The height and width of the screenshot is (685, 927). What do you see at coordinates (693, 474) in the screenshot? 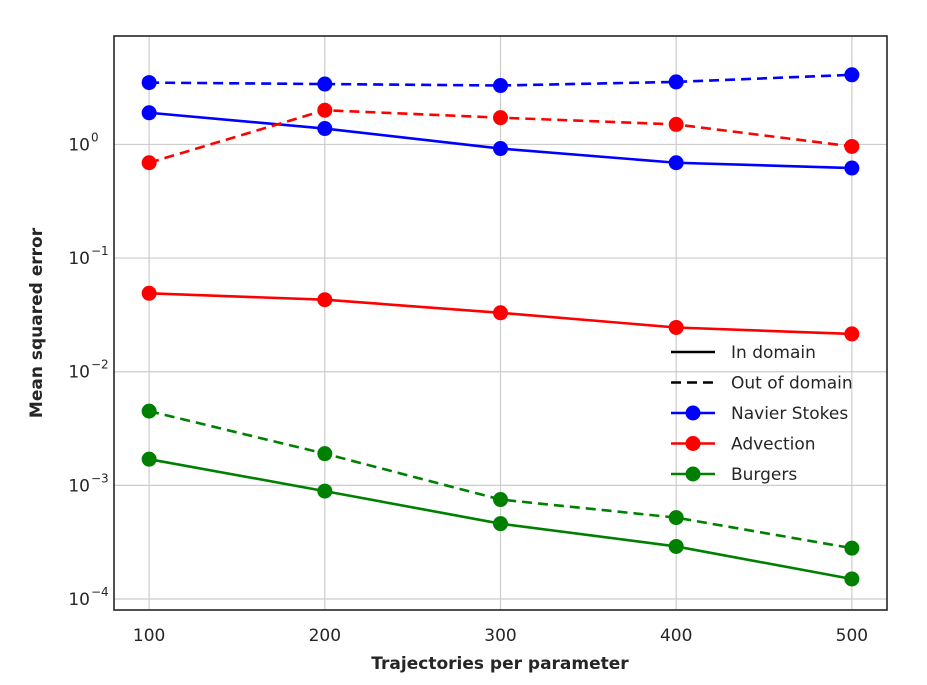
I see `legend-burgers-marker` at bounding box center [693, 474].